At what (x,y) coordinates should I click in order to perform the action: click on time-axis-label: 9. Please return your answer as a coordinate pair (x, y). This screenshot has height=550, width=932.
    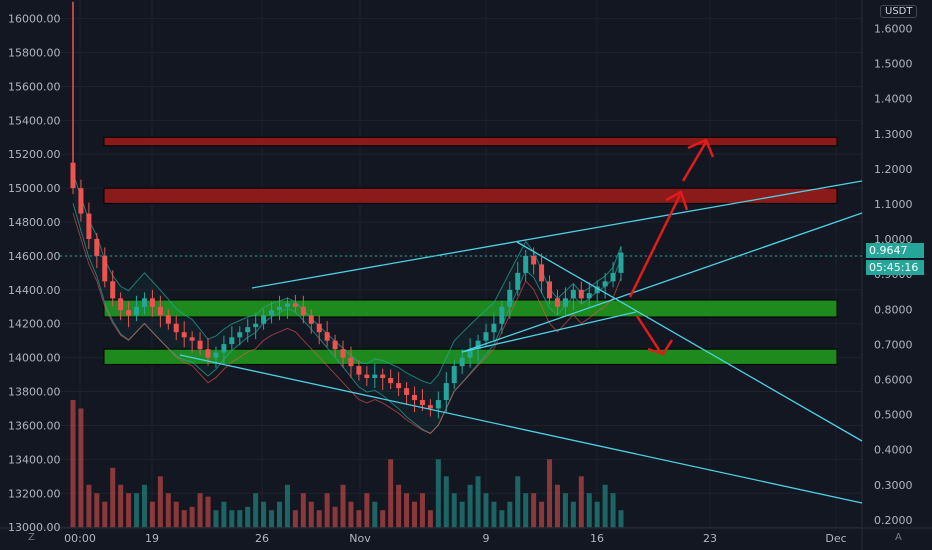
    Looking at the image, I should click on (486, 538).